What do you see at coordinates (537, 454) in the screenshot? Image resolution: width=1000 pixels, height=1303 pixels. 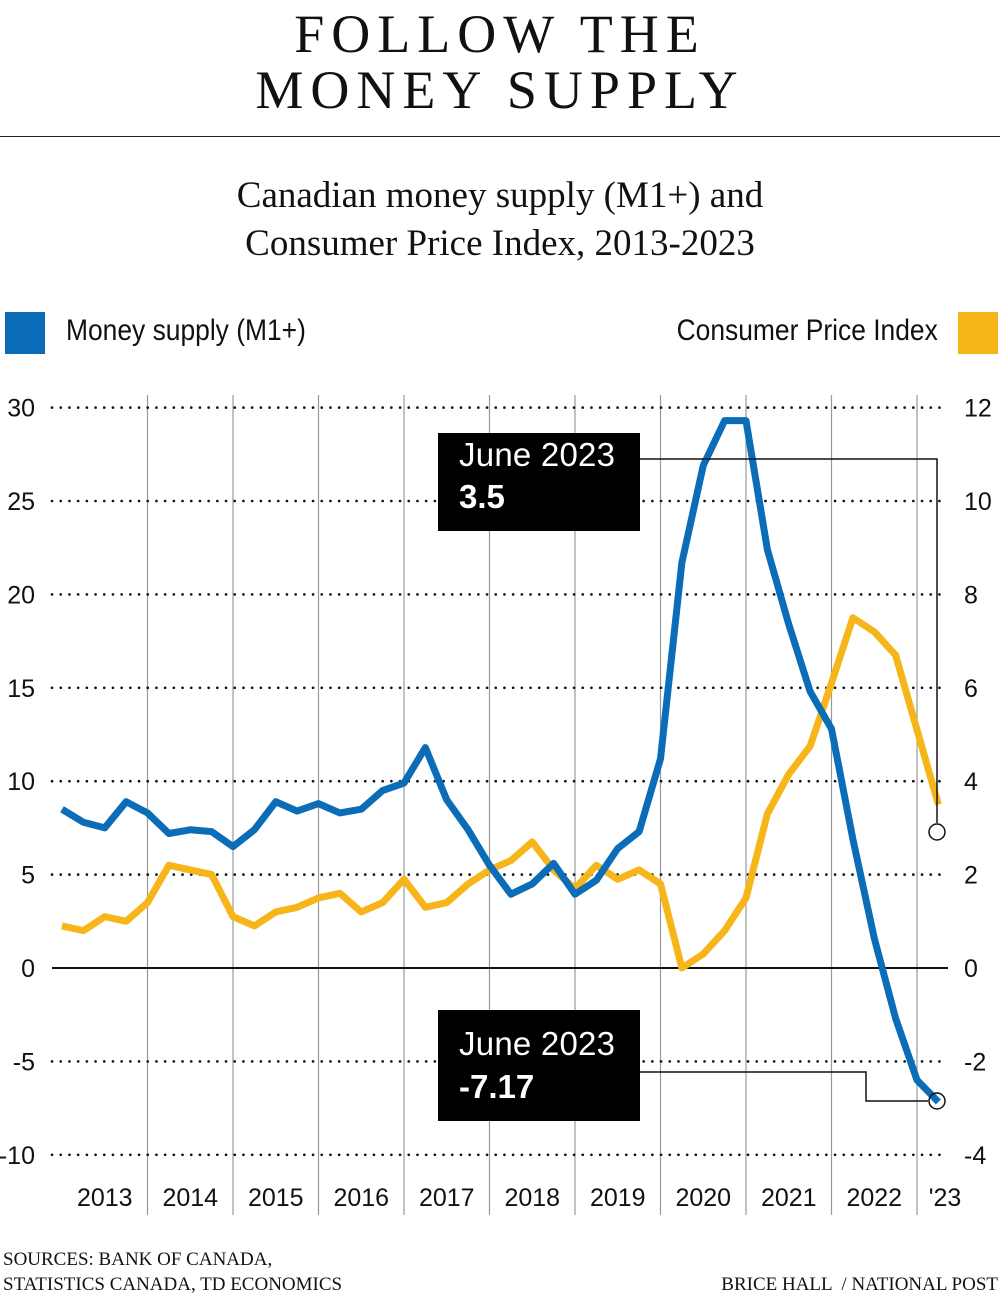 I see `cpi-callout-label: June 2023` at bounding box center [537, 454].